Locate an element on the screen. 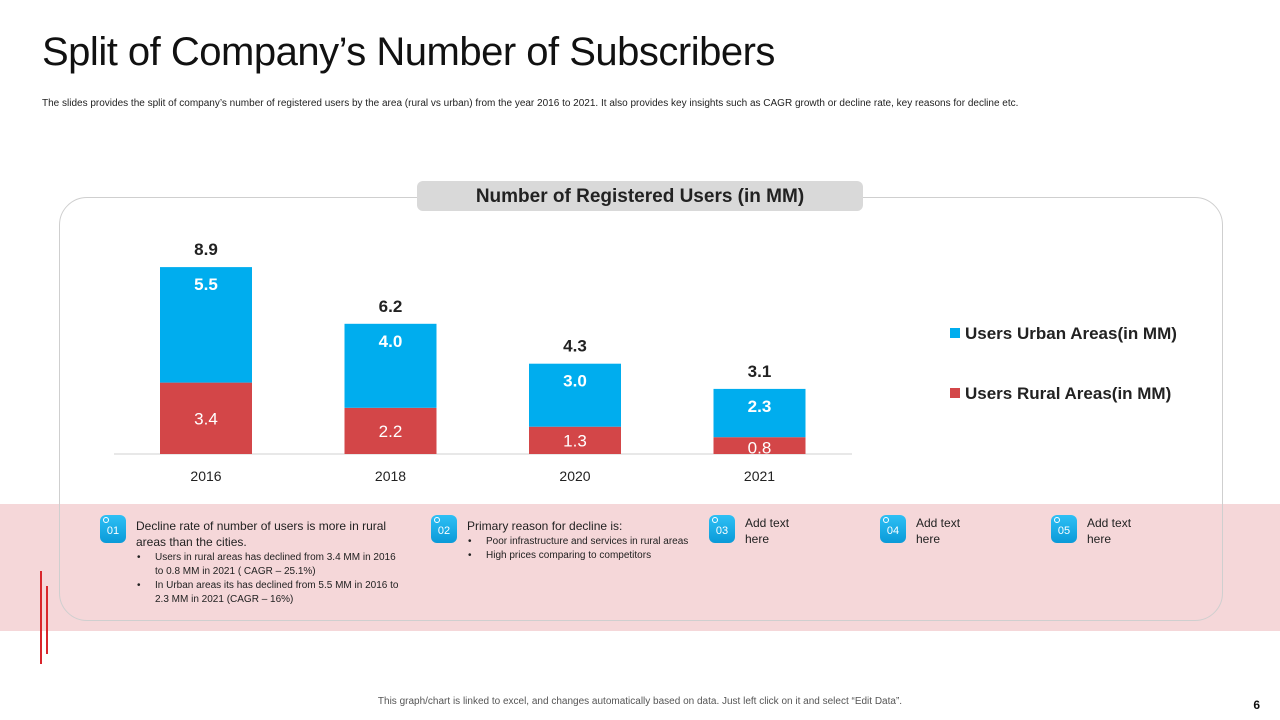 This screenshot has height=720, width=1280. bar-urban-2021 is located at coordinates (759, 413).